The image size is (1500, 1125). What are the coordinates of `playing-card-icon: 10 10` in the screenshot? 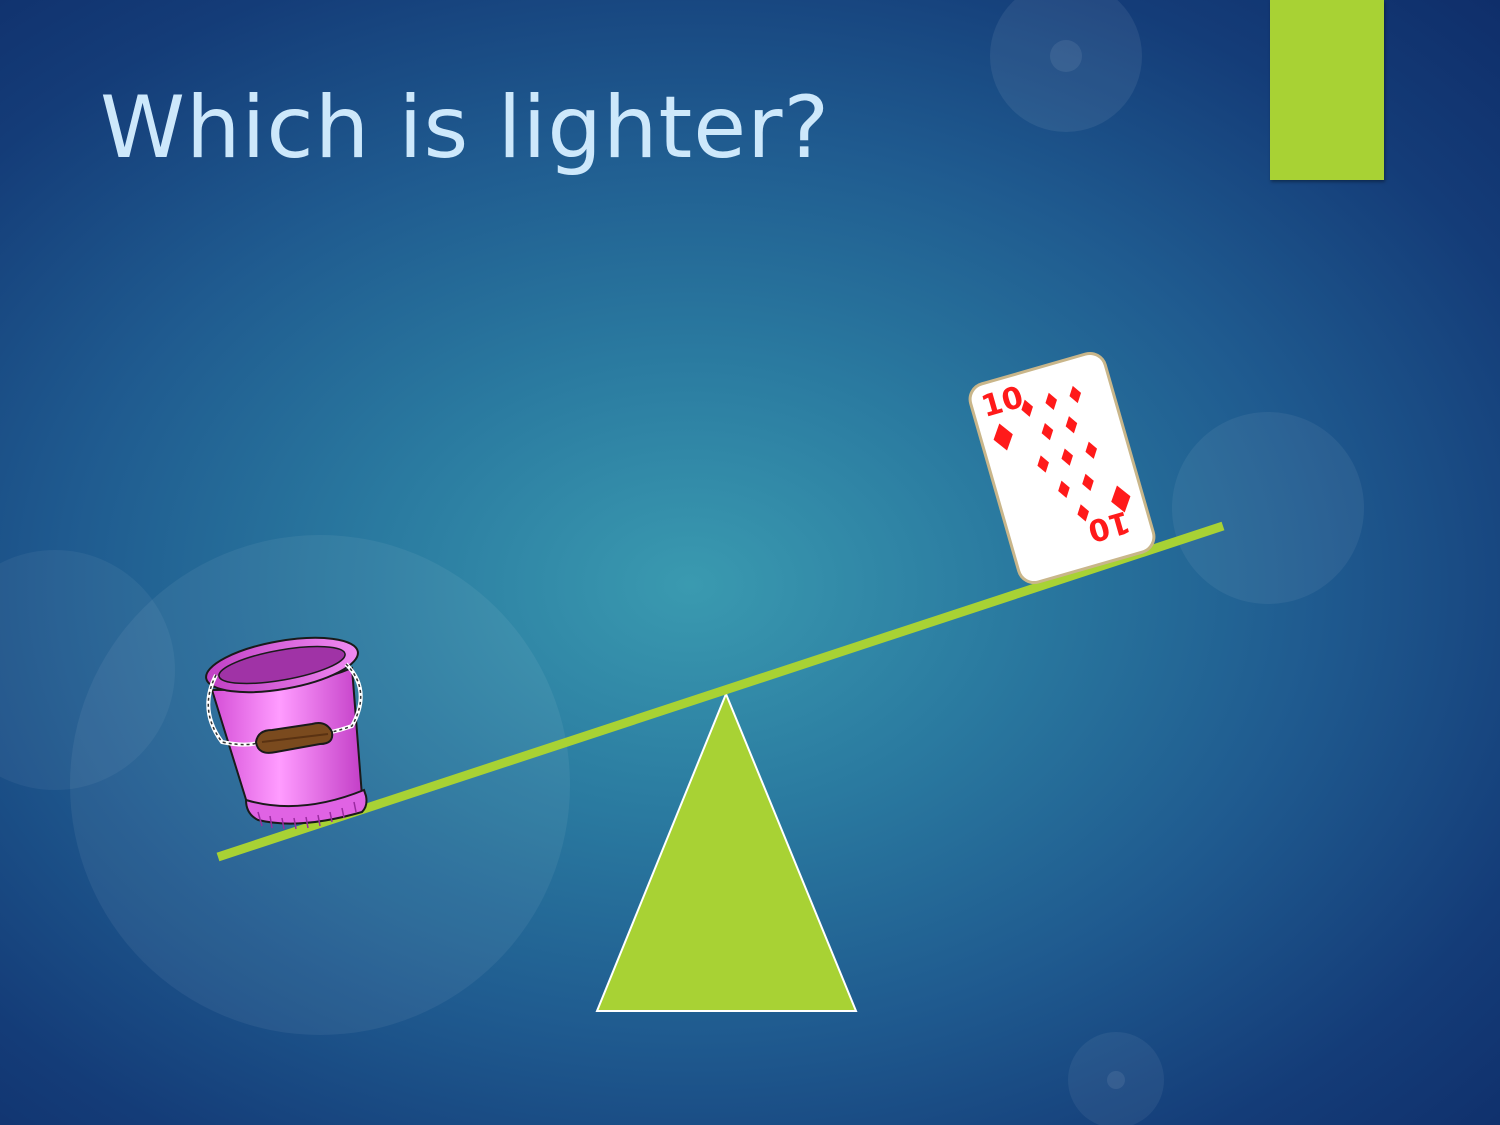 It's located at (1062, 468).